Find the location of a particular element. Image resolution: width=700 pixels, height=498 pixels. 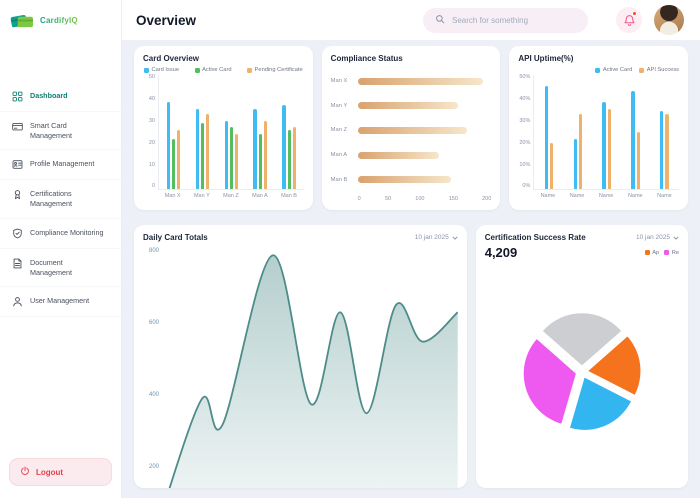

sidebar-item-dashboard: Dashboard is located at coordinates (60, 97).